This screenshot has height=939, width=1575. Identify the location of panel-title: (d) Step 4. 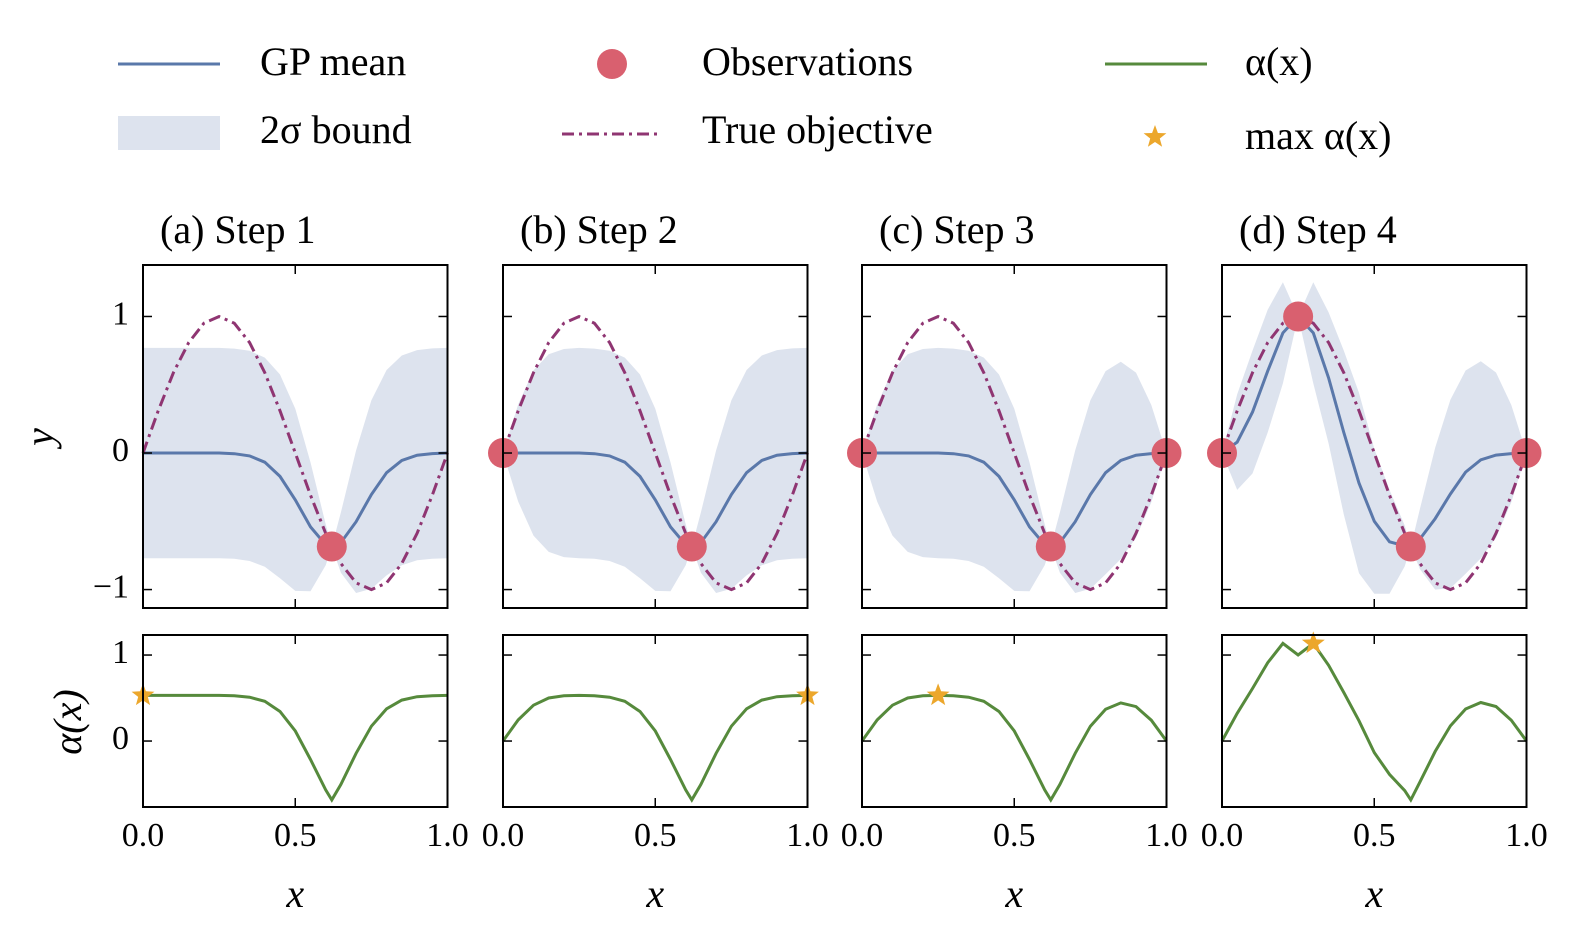
(1318, 229).